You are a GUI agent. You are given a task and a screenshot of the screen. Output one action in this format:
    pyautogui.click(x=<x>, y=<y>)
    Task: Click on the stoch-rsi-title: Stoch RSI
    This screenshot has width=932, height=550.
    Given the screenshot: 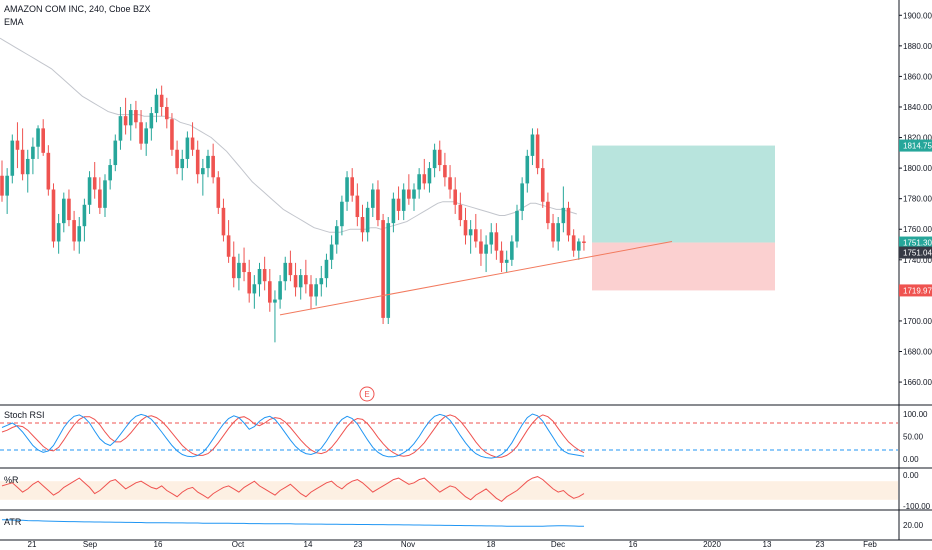 What is the action you would take?
    pyautogui.click(x=24, y=415)
    